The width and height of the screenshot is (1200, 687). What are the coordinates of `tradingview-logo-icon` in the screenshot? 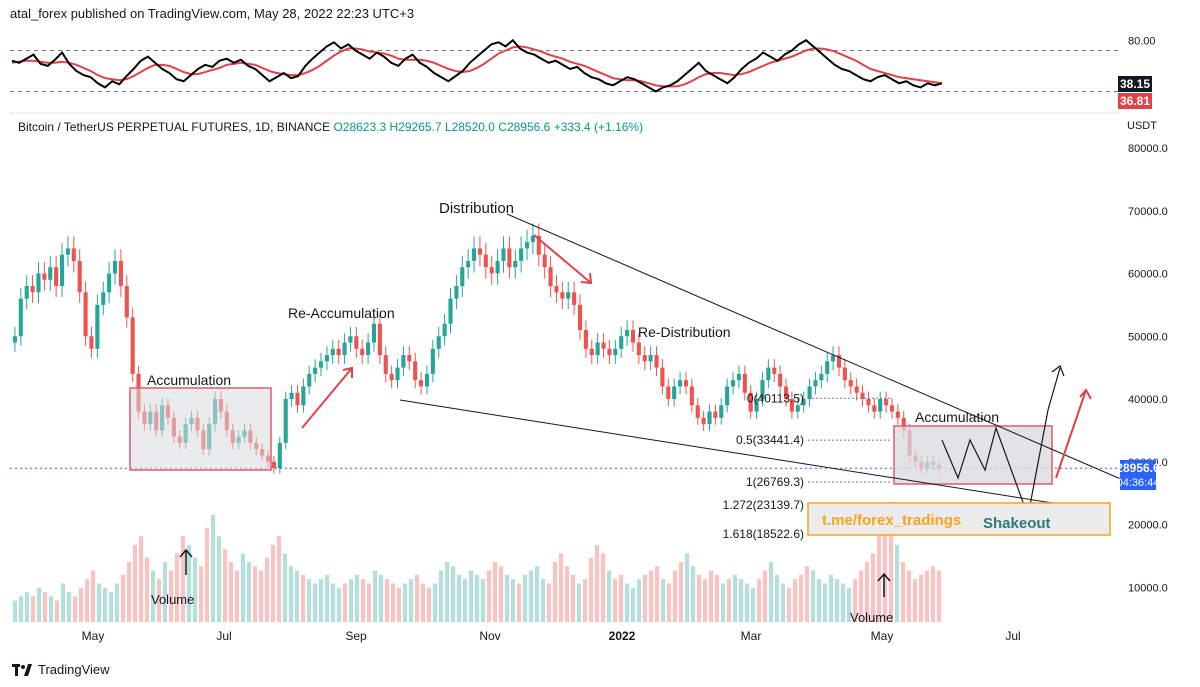 It's located at (22, 669).